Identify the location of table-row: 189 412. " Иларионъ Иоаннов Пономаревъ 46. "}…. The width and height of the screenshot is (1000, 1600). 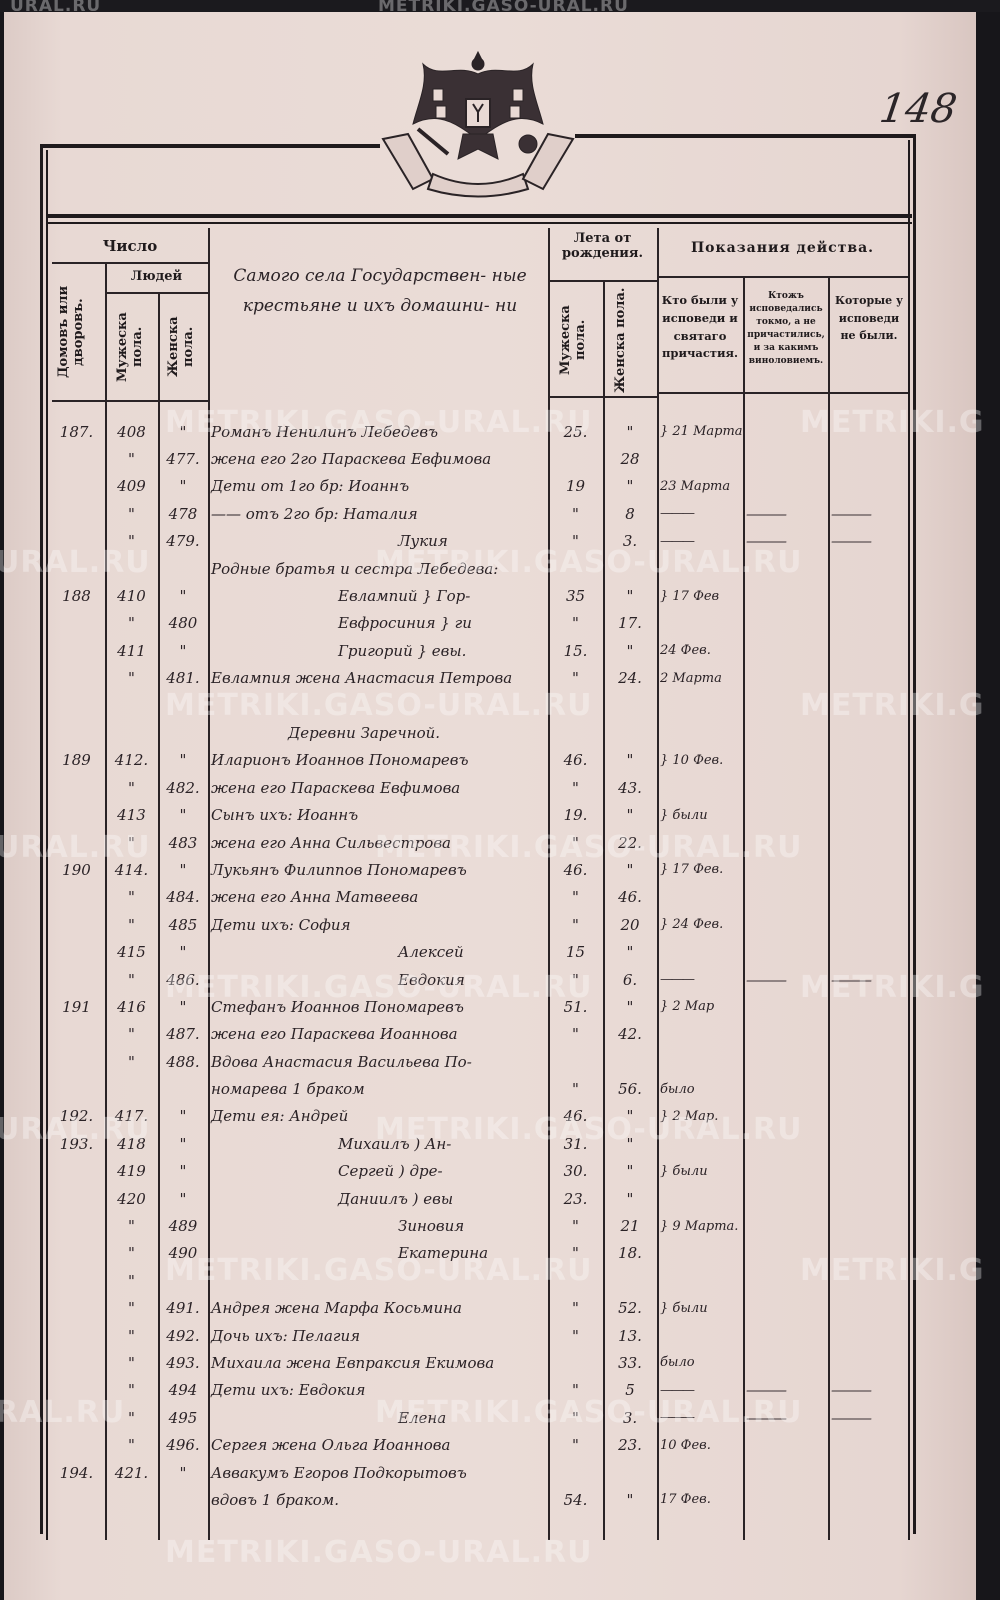
(480, 760).